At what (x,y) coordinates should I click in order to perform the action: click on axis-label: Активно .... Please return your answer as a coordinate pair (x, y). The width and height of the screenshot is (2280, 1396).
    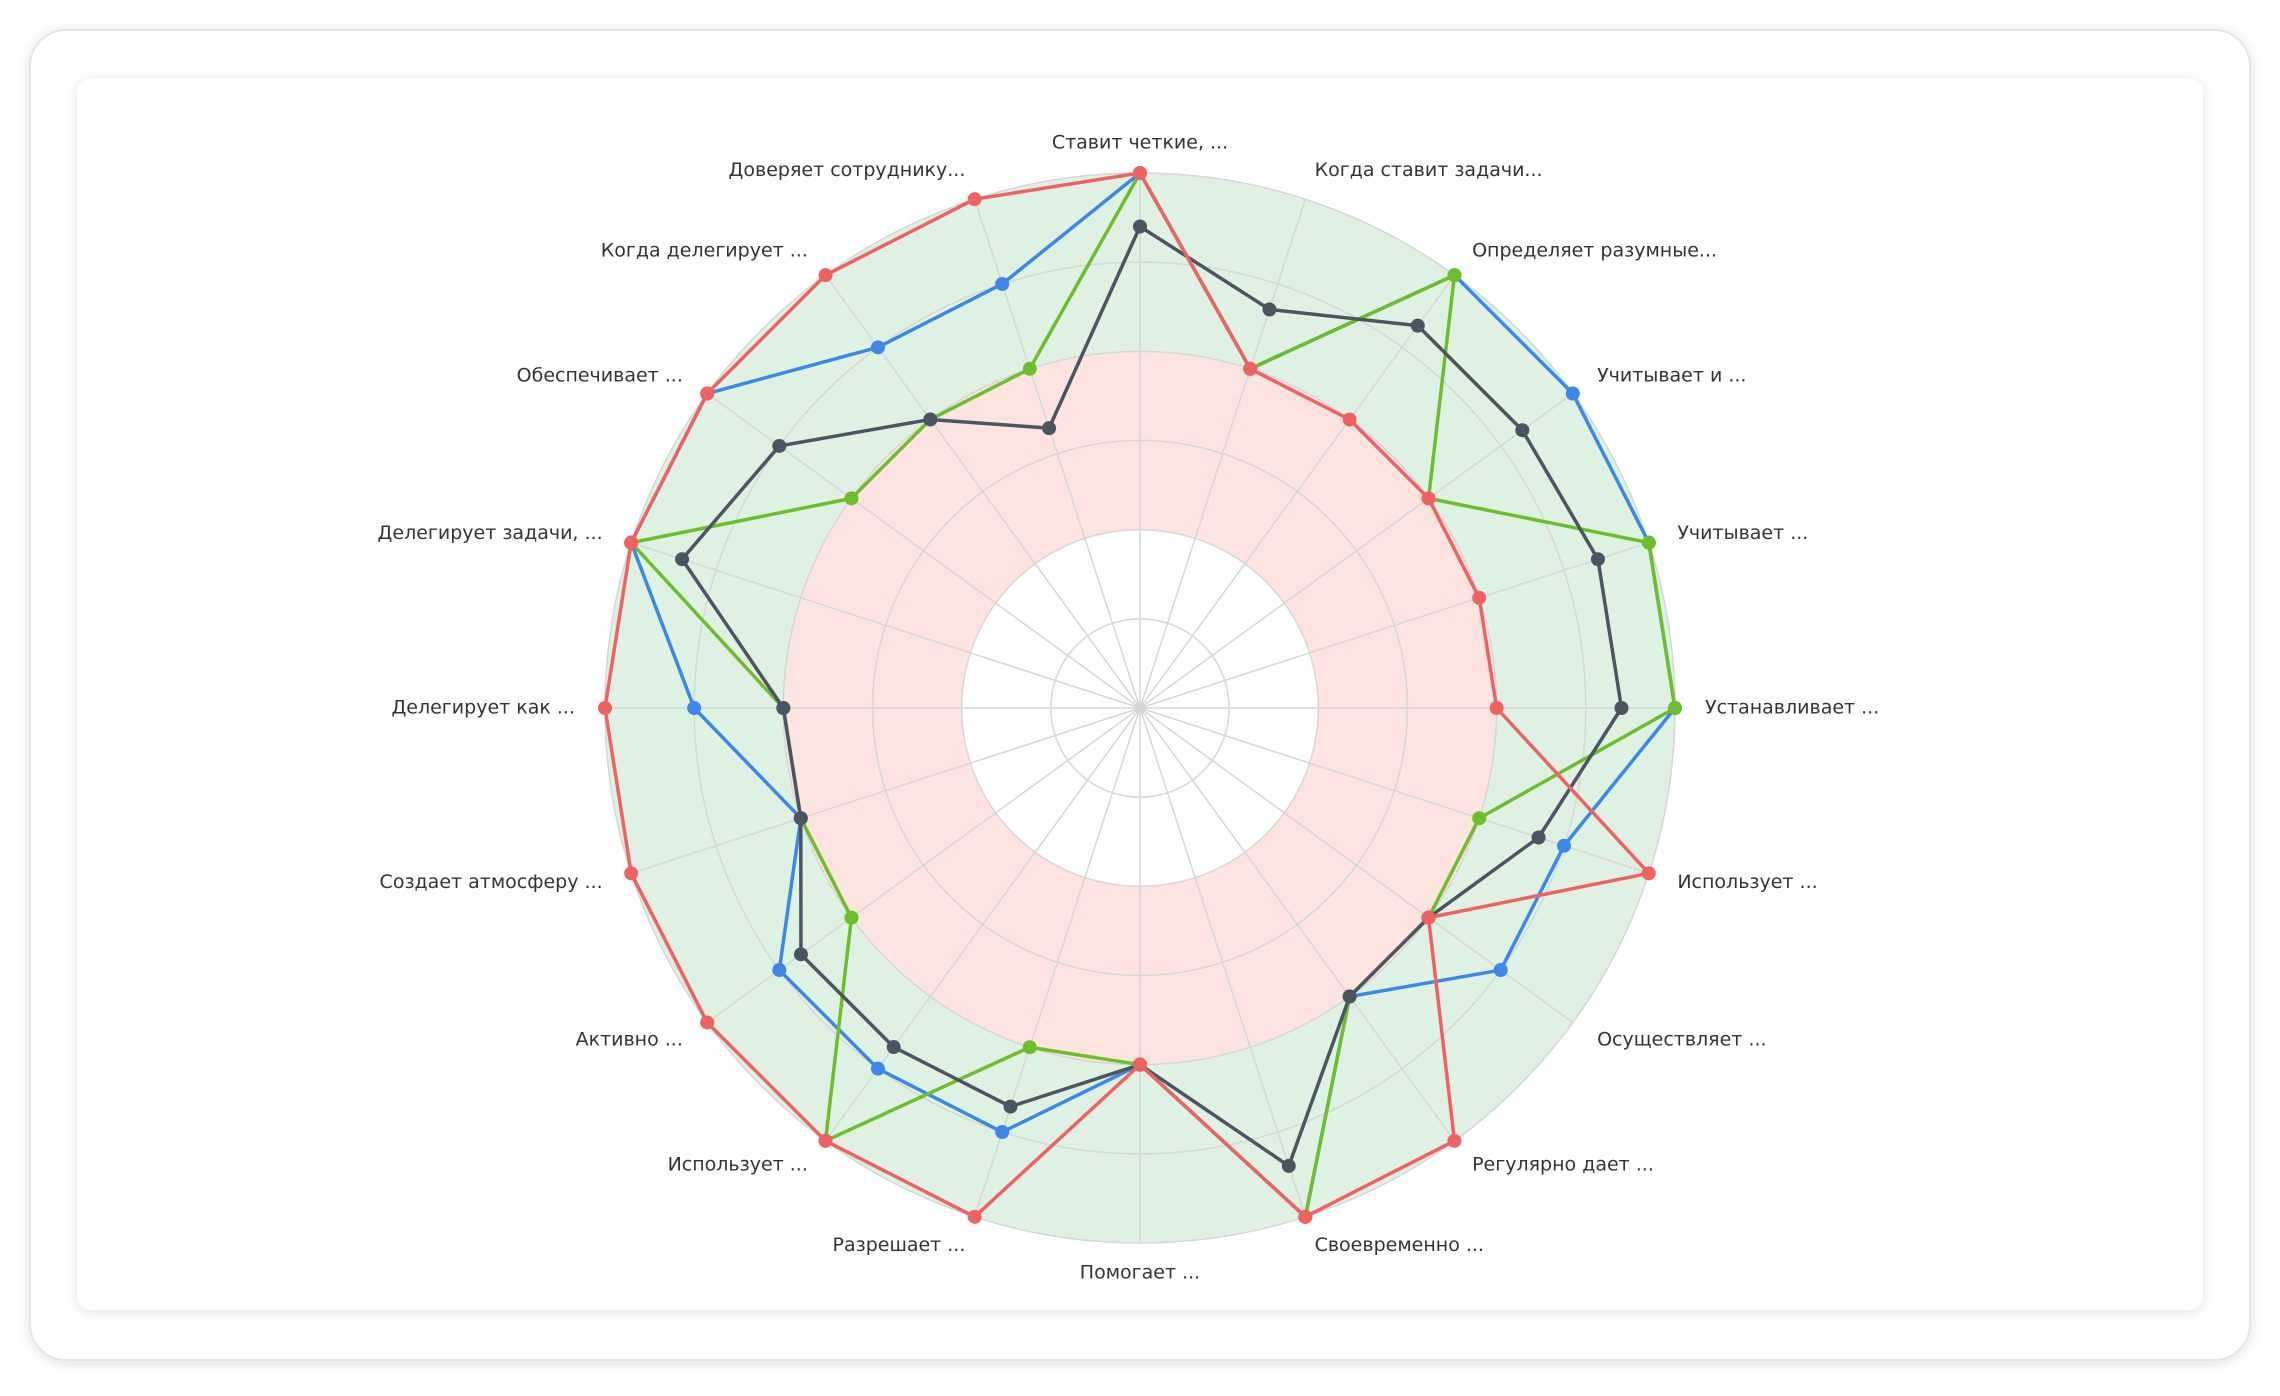
    Looking at the image, I should click on (629, 1040).